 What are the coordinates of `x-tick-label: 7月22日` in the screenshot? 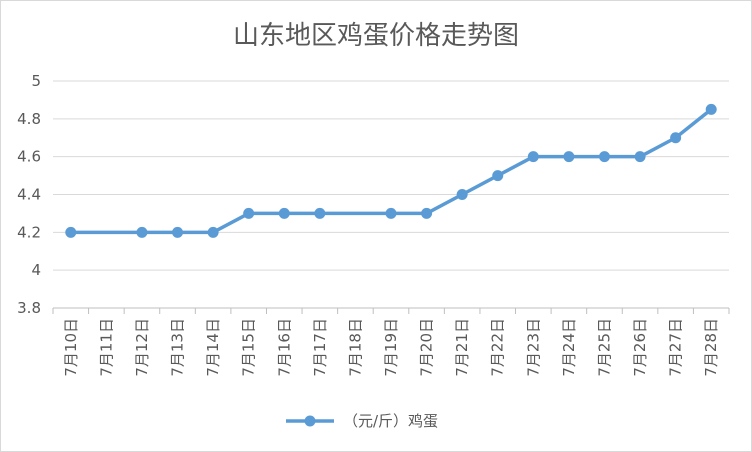 It's located at (498, 347).